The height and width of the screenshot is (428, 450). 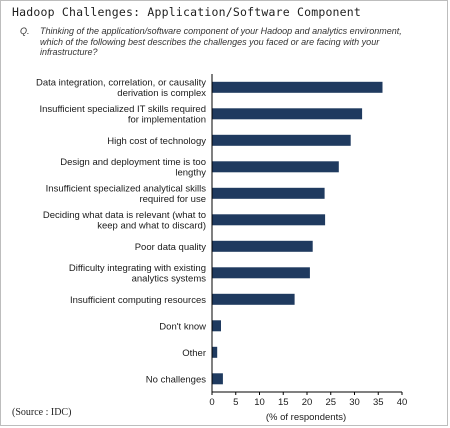 I want to click on x-tick-label: 0, so click(x=211, y=402).